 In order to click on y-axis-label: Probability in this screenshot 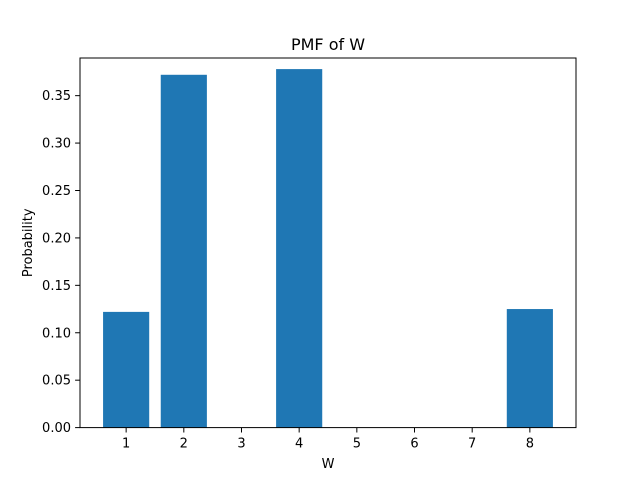, I will do `click(28, 242)`.